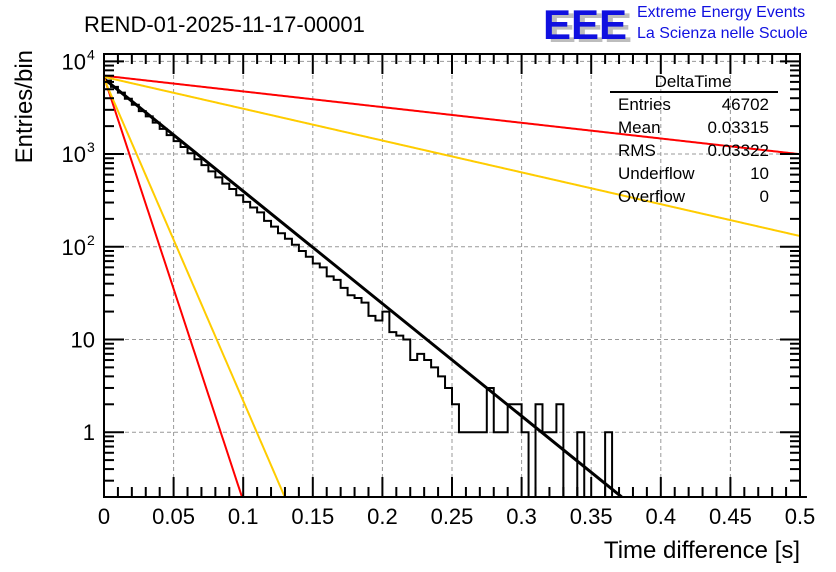 This screenshot has width=836, height=572. What do you see at coordinates (91, 54) in the screenshot?
I see `y-tick-label-exponent: 4` at bounding box center [91, 54].